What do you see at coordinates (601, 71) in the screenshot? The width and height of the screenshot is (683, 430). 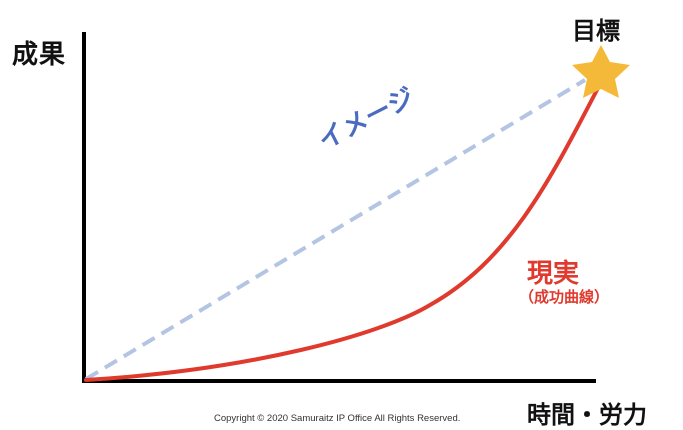 I see `star-icon` at bounding box center [601, 71].